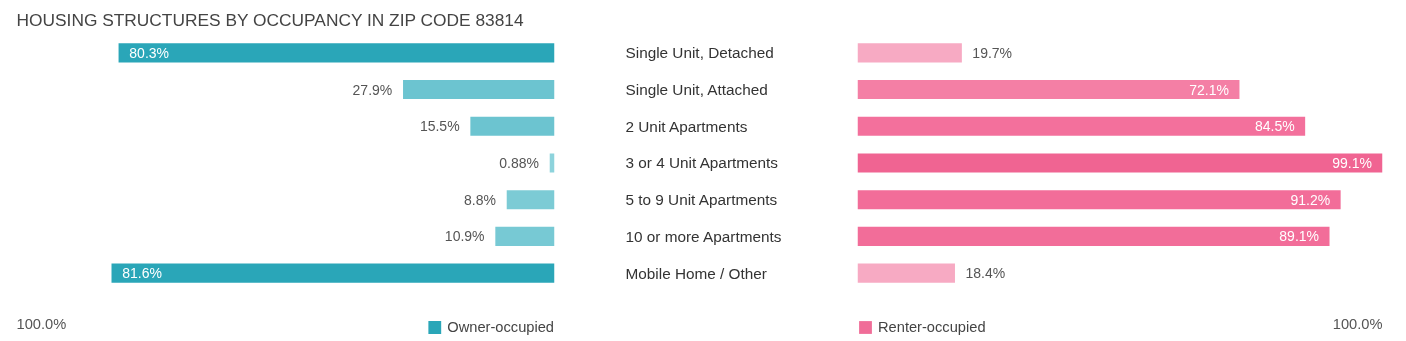 Image resolution: width=1406 pixels, height=341 pixels. What do you see at coordinates (500, 327) in the screenshot?
I see `legend-label: Owner-occupied` at bounding box center [500, 327].